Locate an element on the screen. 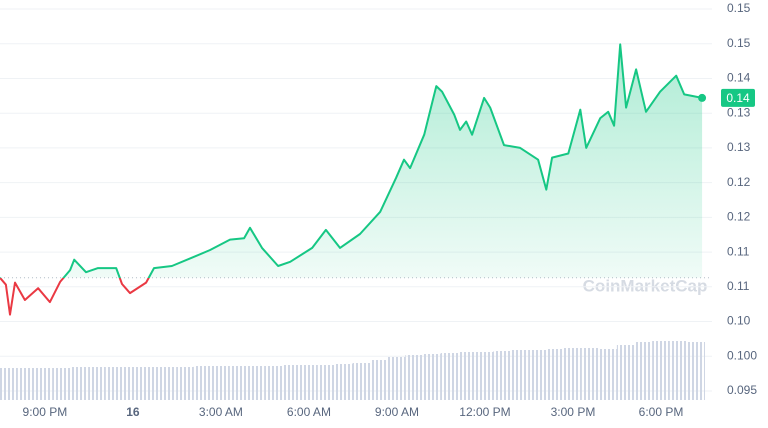 The width and height of the screenshot is (768, 428). watermark: CoinMarketCap is located at coordinates (645, 285).